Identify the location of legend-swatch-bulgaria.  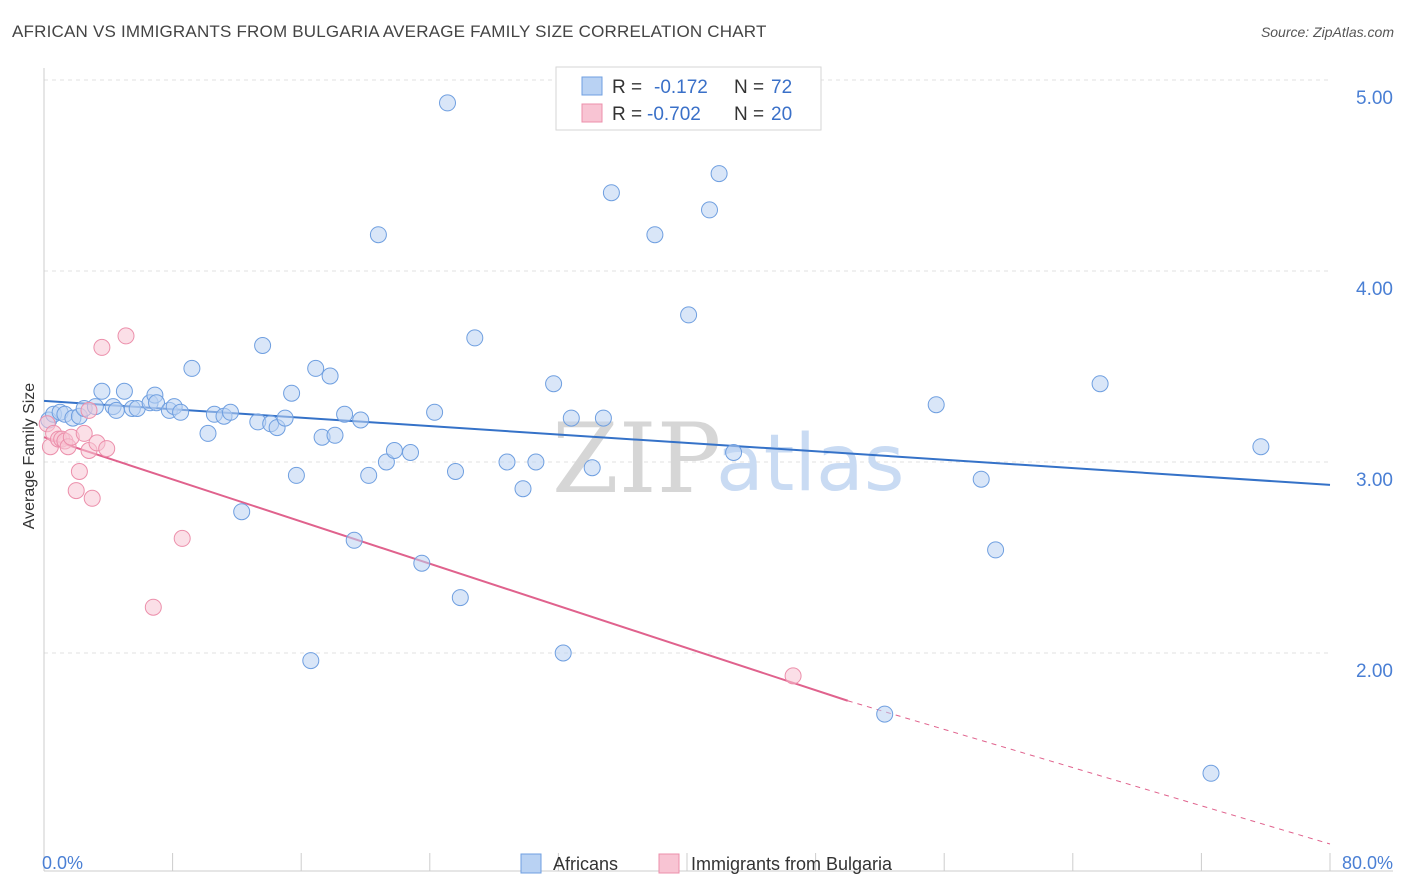
(592, 113).